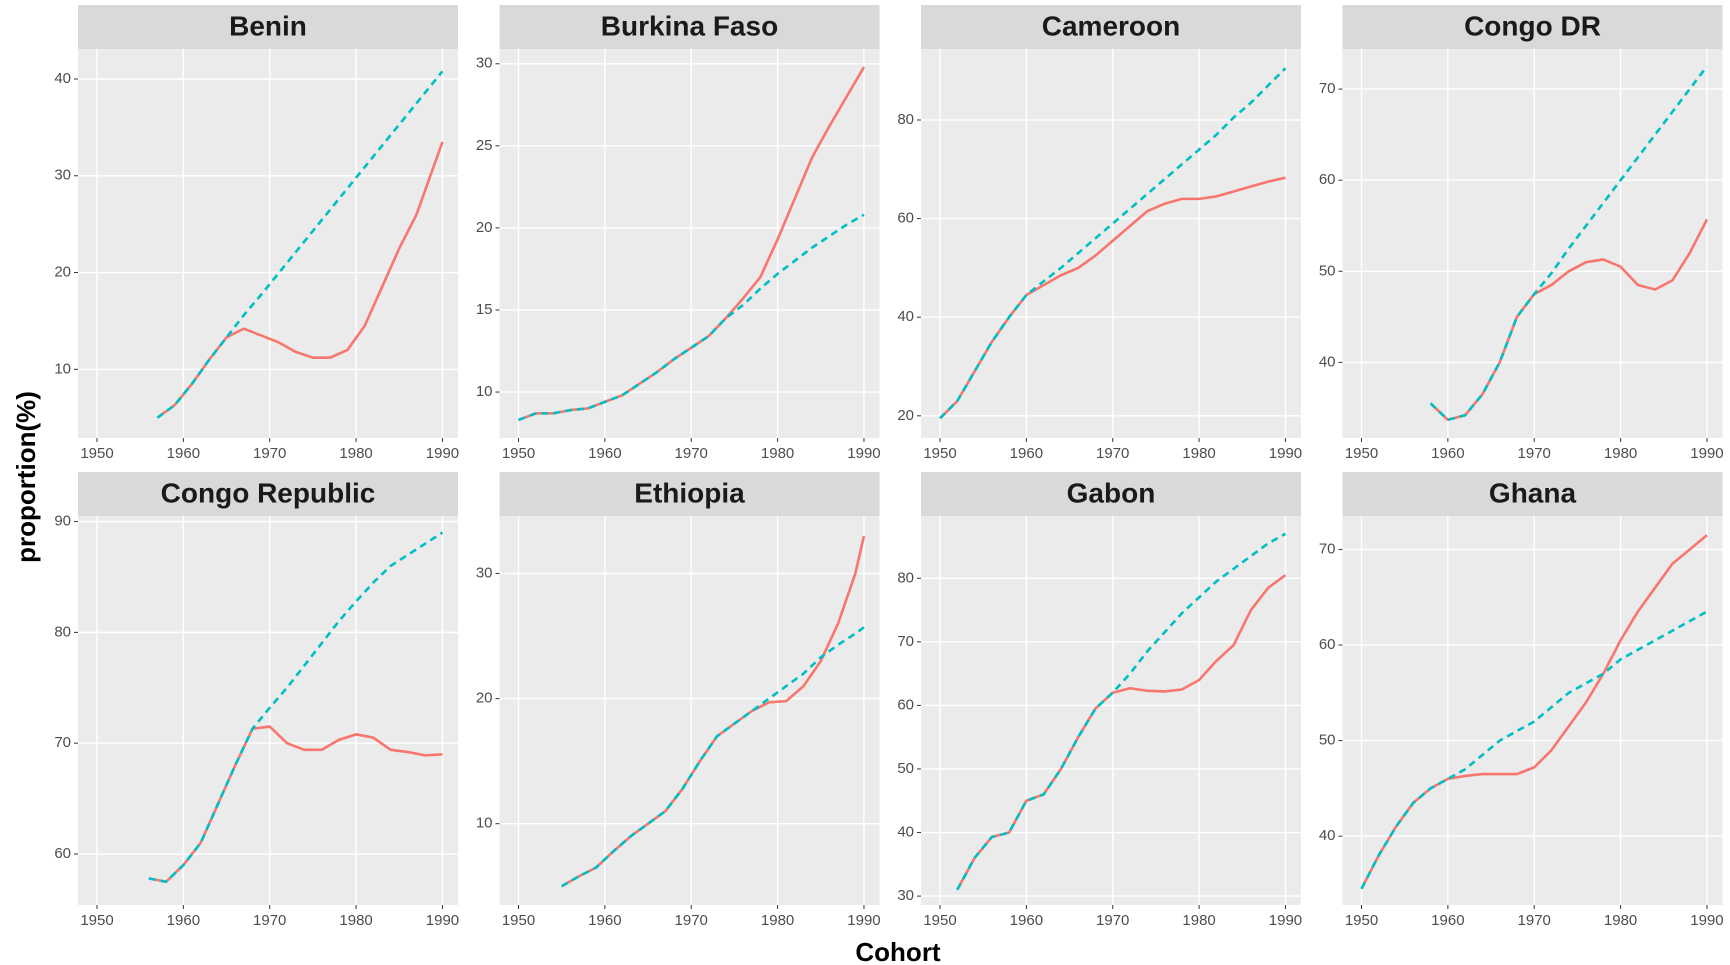 Image resolution: width=1730 pixels, height=965 pixels. Describe the element at coordinates (26, 477) in the screenshot. I see `y-axis-title: proportion(%)` at that location.